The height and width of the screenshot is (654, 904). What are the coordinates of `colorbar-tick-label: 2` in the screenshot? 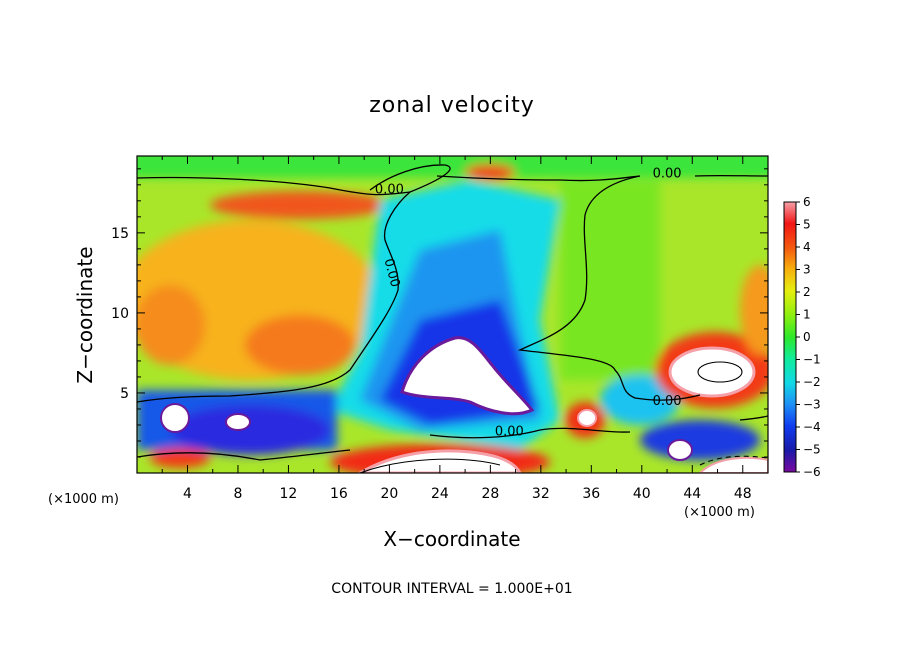 It's located at (807, 292).